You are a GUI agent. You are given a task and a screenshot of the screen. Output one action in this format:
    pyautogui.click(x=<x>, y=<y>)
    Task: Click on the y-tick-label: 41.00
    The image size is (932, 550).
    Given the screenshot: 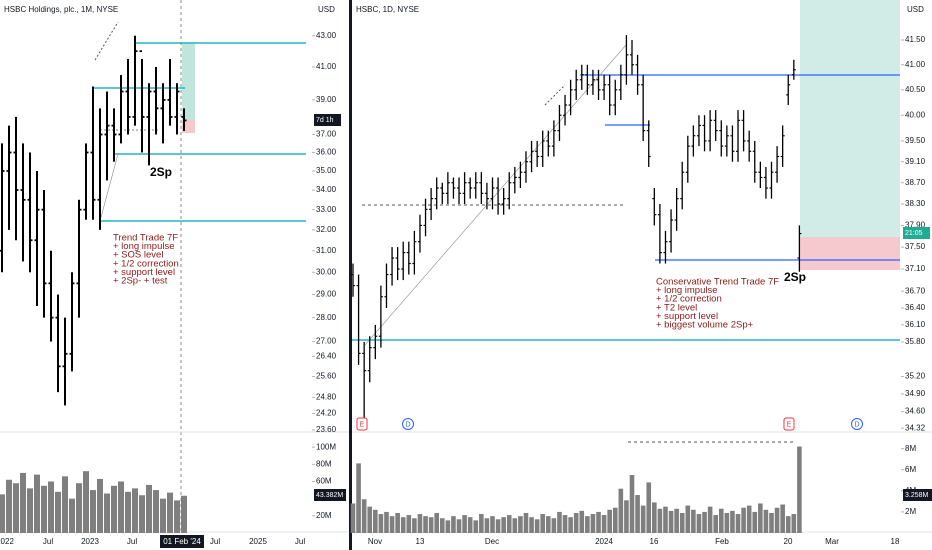 What is the action you would take?
    pyautogui.click(x=326, y=66)
    